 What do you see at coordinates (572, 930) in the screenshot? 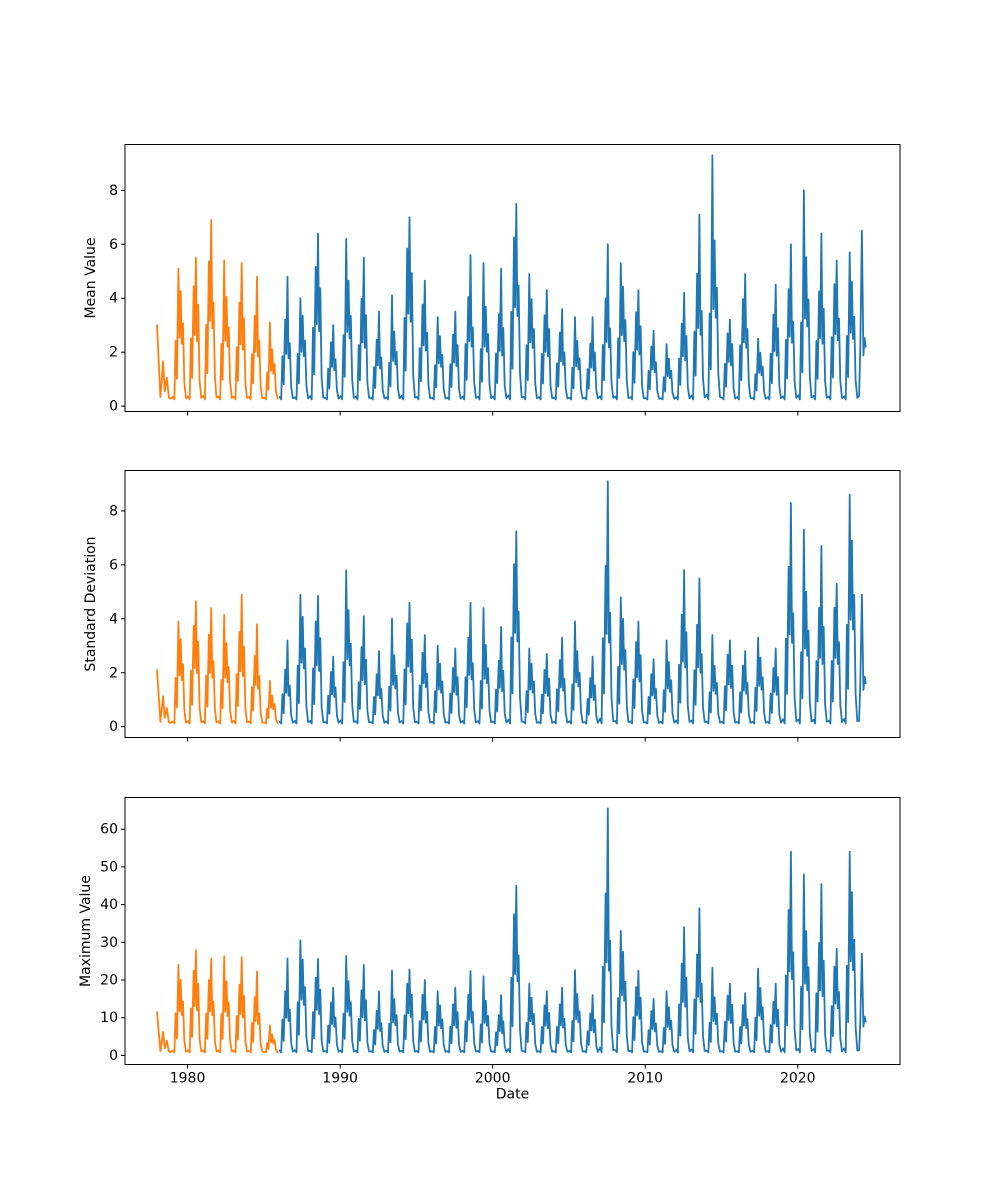
I see `maximum-value-blue-segment-1986-2024-line` at bounding box center [572, 930].